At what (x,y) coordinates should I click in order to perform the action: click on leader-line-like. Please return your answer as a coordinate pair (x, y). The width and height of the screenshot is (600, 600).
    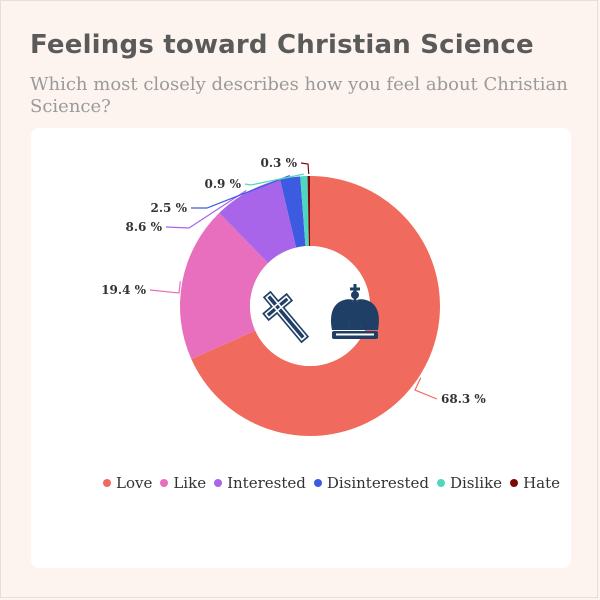
    Looking at the image, I should click on (165, 287).